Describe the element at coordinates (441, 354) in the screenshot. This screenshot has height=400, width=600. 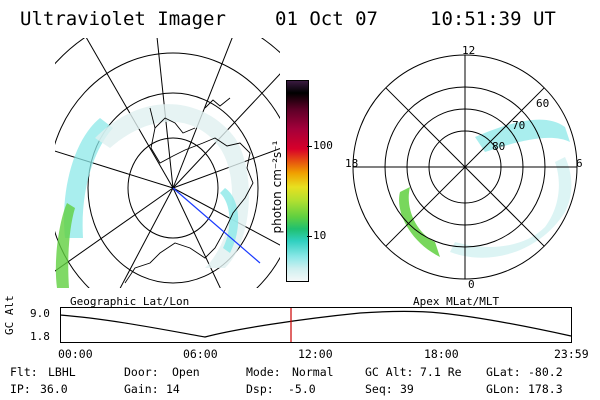
I see `time-tick-1800: 18:00` at that location.